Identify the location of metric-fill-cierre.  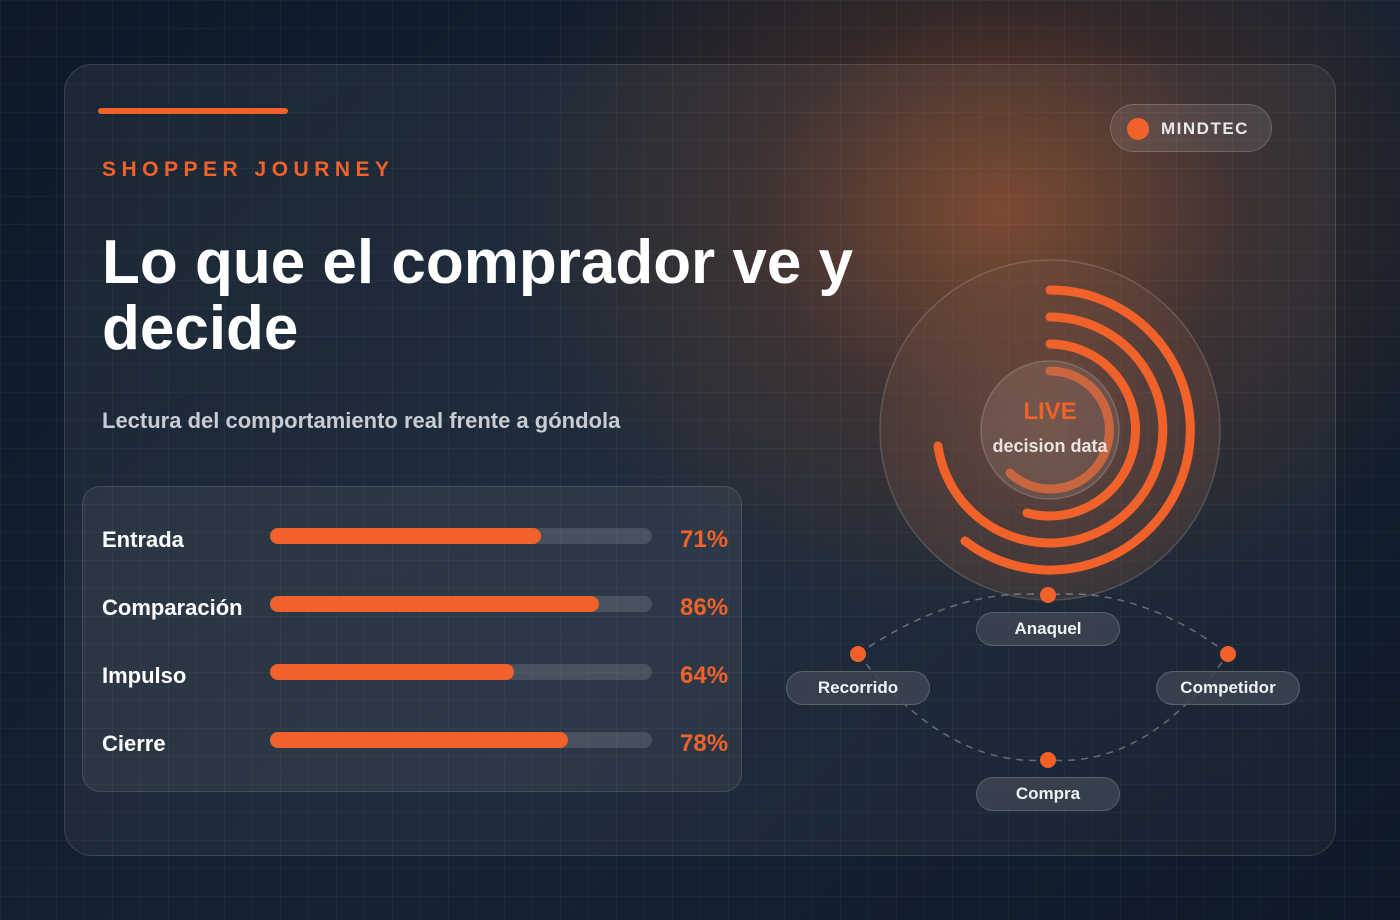
(419, 740).